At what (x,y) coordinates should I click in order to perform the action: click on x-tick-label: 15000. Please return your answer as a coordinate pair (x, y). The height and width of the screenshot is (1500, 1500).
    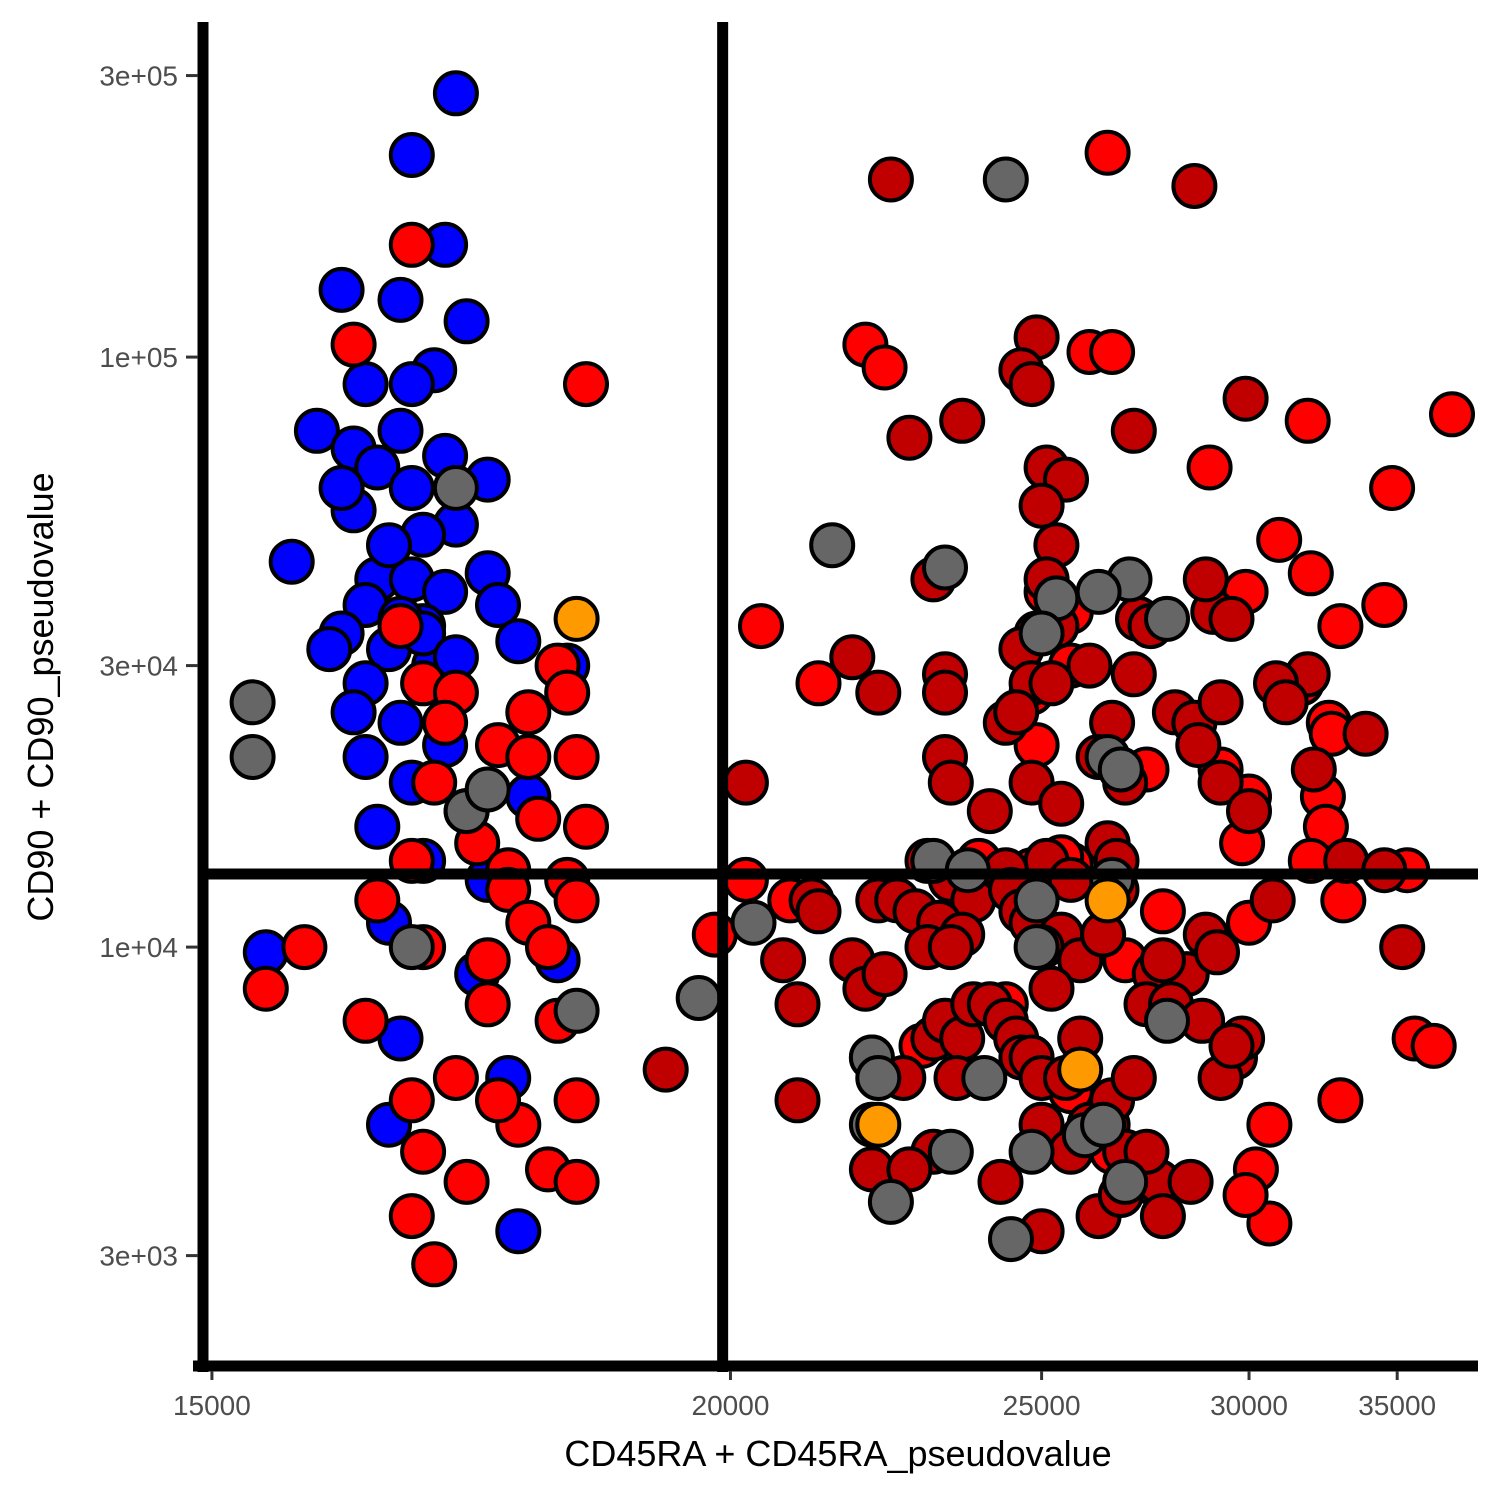
    Looking at the image, I should click on (212, 1405).